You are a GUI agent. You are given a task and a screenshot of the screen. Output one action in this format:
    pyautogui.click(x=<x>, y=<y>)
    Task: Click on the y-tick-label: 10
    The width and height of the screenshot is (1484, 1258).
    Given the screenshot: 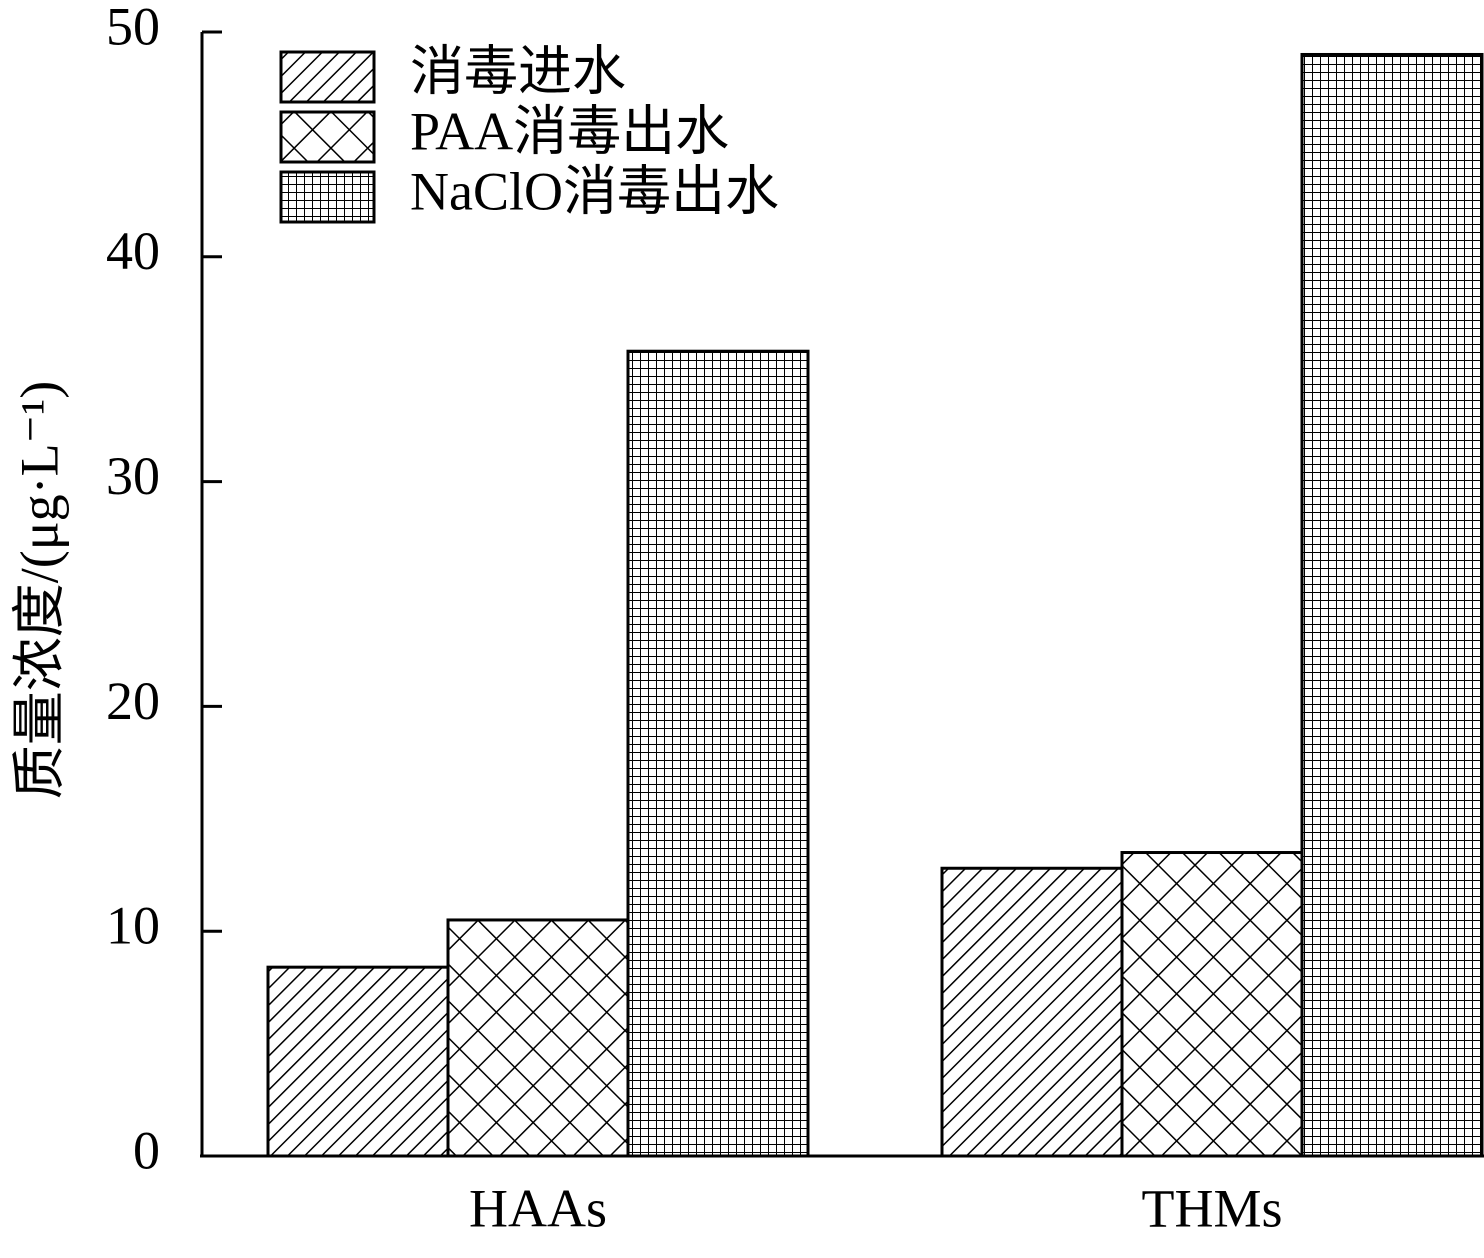 What is the action you would take?
    pyautogui.click(x=133, y=926)
    